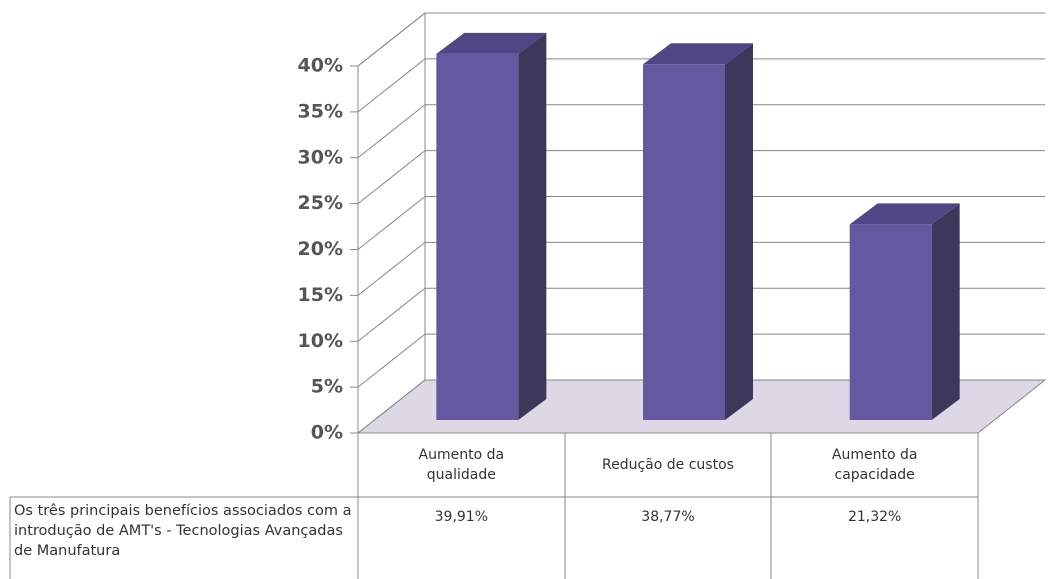  Describe the element at coordinates (668, 517) in the screenshot. I see `value-label: 38,77%` at that location.